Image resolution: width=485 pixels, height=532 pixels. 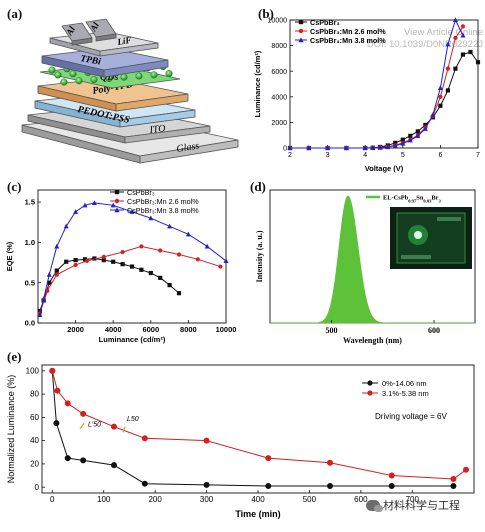 What do you see at coordinates (207, 499) in the screenshot?
I see `x-tick-label-3: 300` at bounding box center [207, 499].